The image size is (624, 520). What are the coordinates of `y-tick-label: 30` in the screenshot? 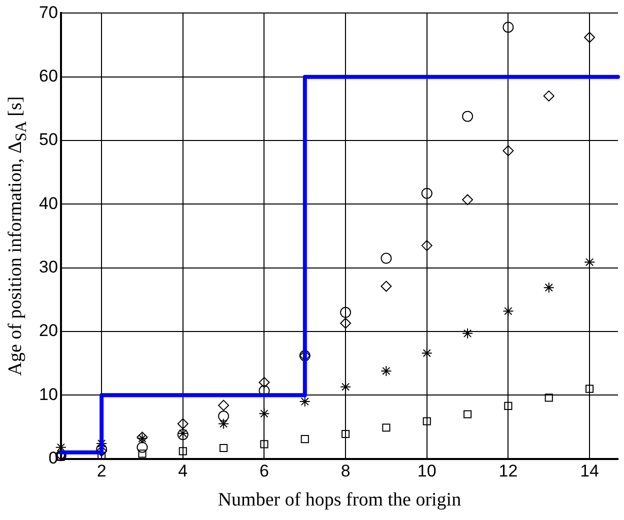 It's located at (48, 267).